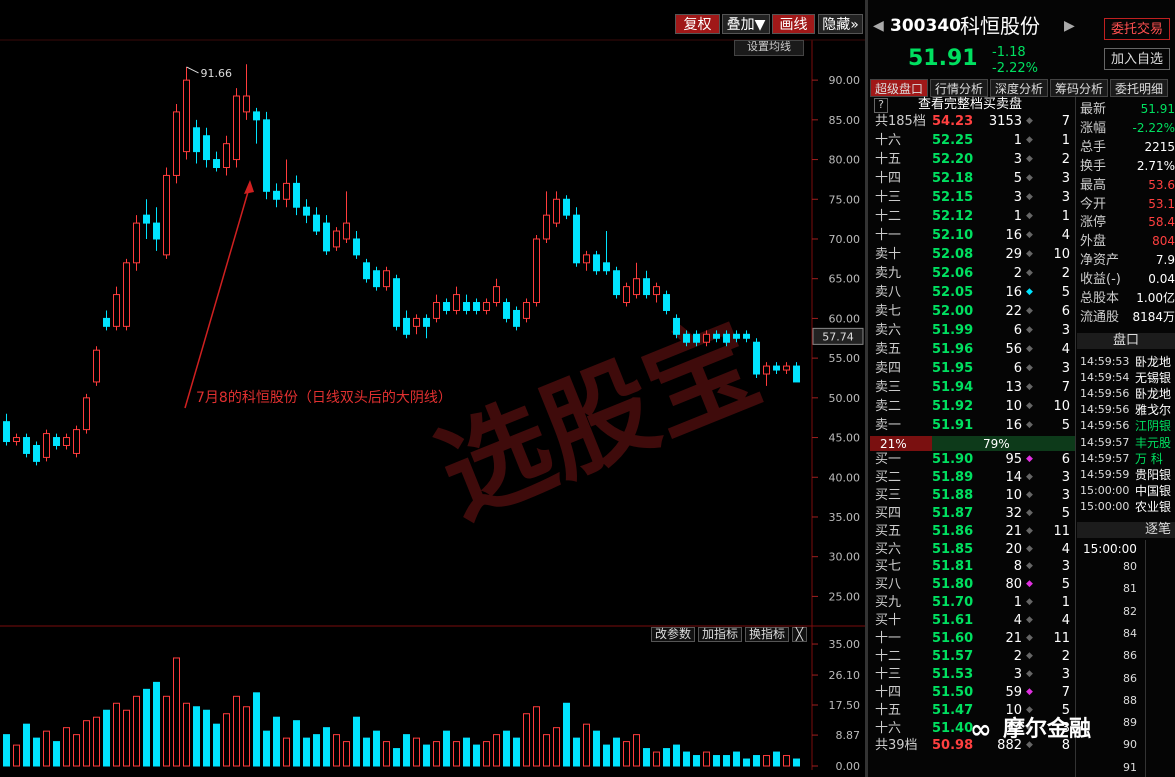 The image size is (1175, 777). What do you see at coordinates (845, 120) in the screenshot?
I see `y-tick-label: 85.00` at bounding box center [845, 120].